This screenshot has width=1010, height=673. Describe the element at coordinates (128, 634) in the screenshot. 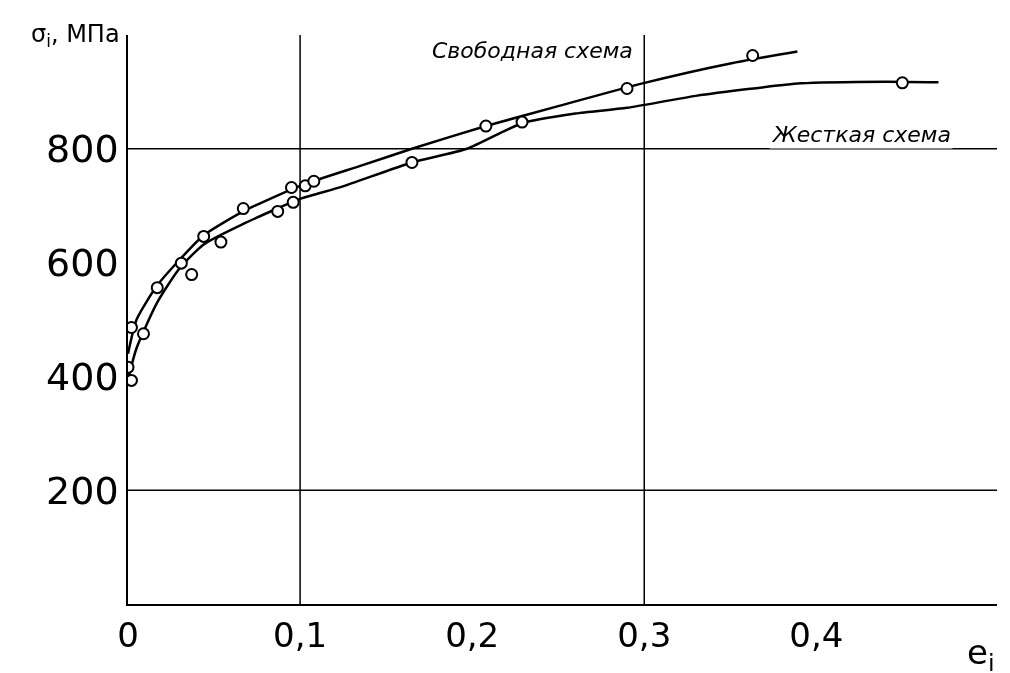

I see `x-tick-label: 0` at that location.